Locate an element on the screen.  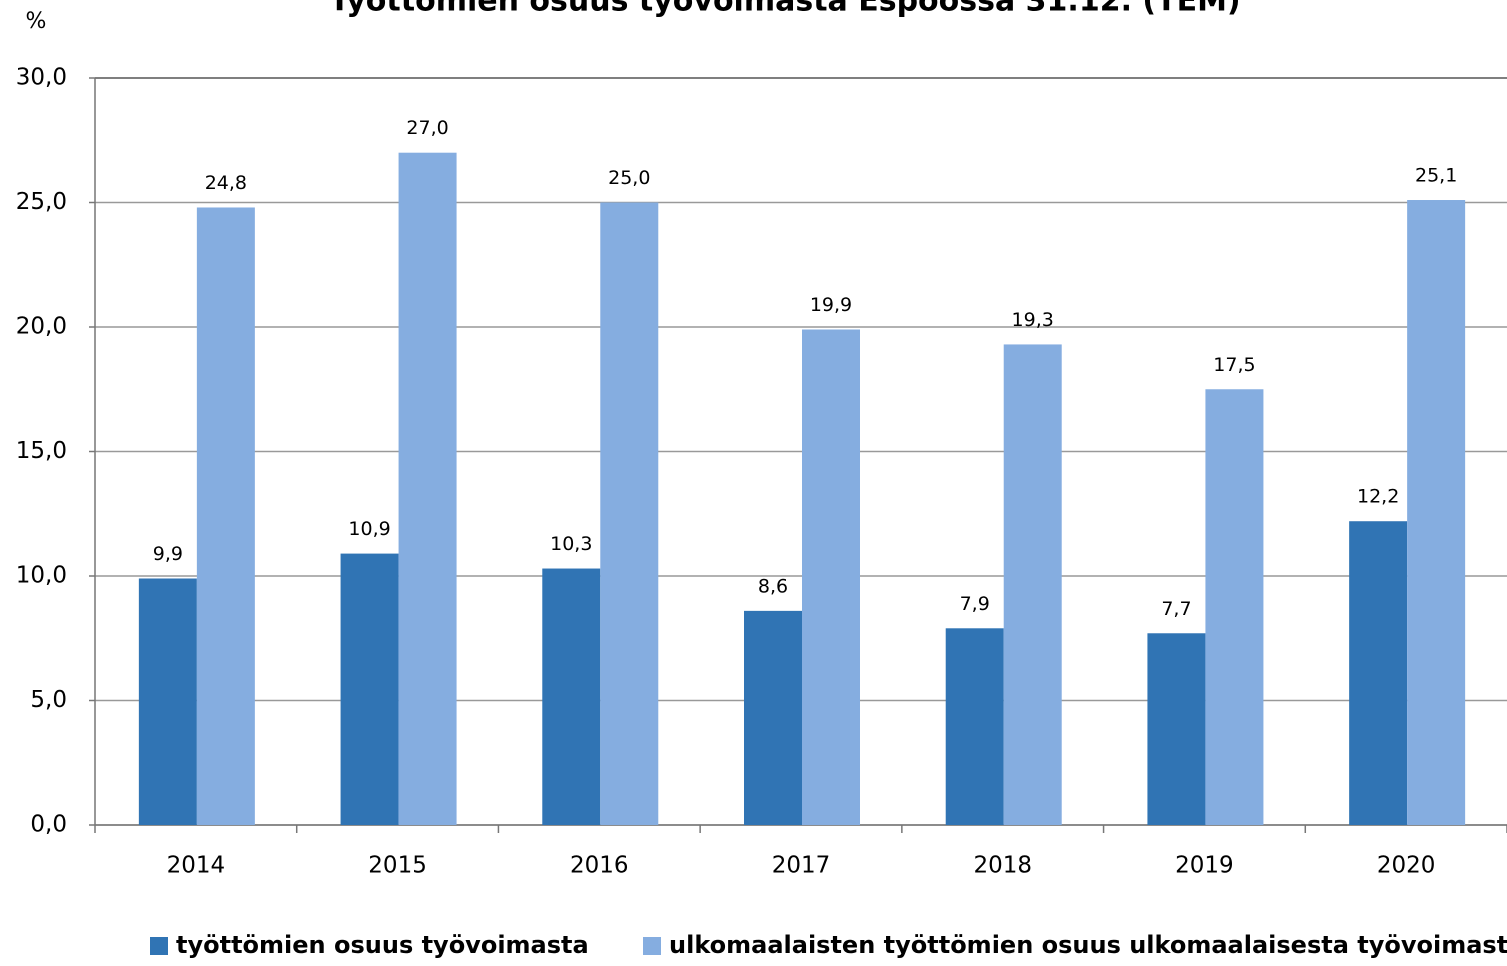
y-tick-label: 10,0 is located at coordinates (41, 576).